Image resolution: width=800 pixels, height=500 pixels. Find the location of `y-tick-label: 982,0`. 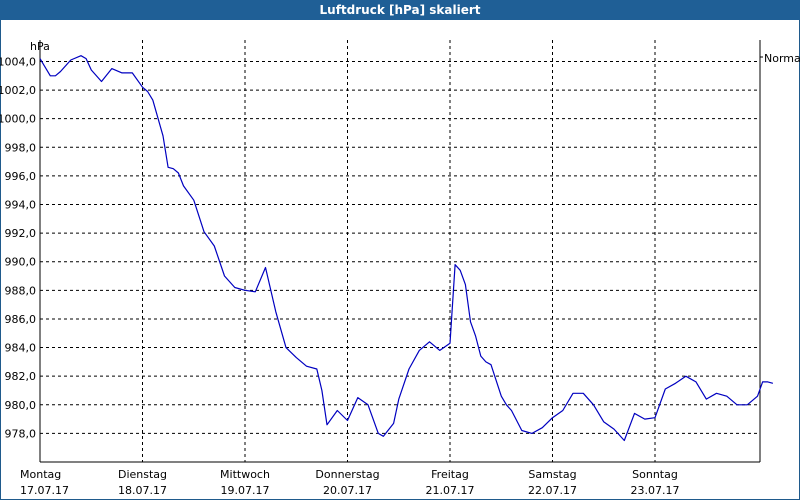

y-tick-label: 982,0 is located at coordinates (21, 376).